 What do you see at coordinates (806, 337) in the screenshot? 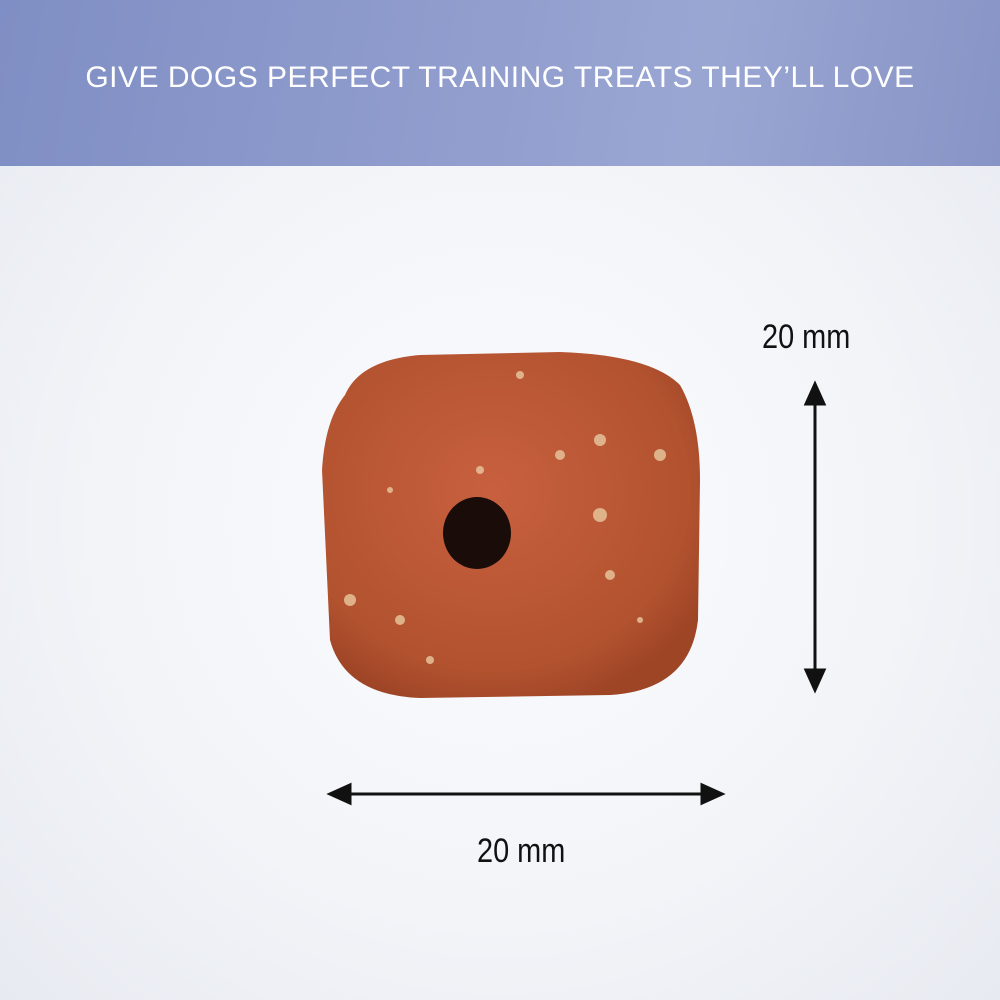
I see `height-label: 20 mm` at bounding box center [806, 337].